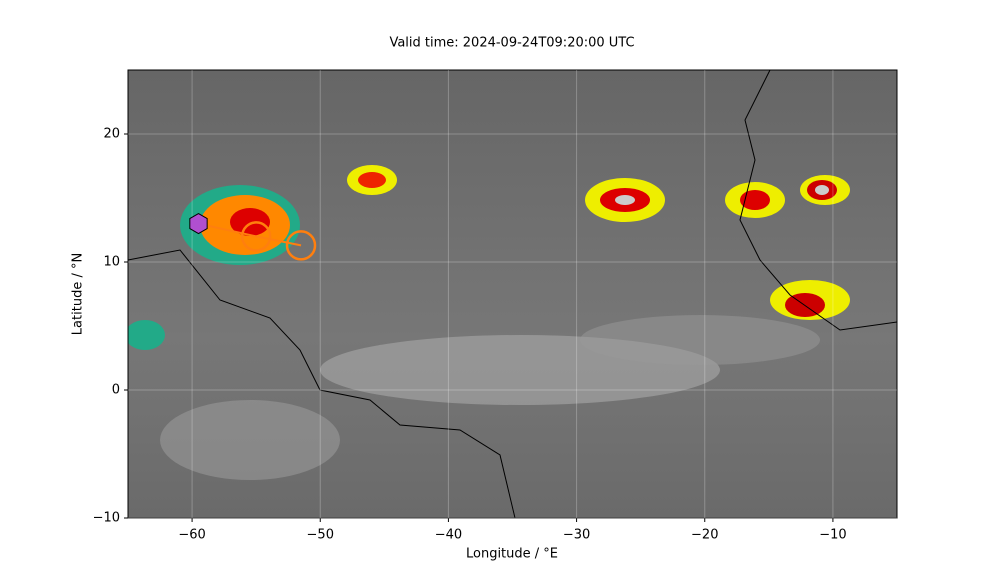 Image resolution: width=1000 pixels, height=587 pixels. Describe the element at coordinates (576, 535) in the screenshot. I see `x-tick-label: −30` at that location.